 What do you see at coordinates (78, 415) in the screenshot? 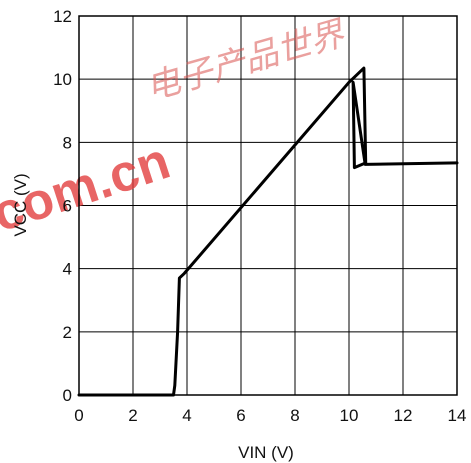
I see `x-tick-label: 0` at bounding box center [78, 415].